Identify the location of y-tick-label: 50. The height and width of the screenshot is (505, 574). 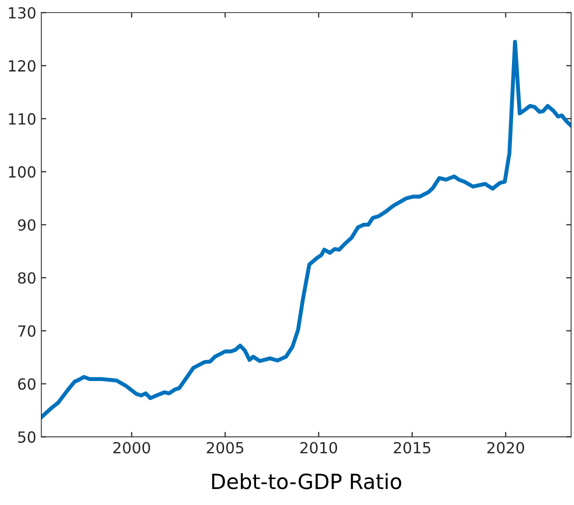
(27, 437).